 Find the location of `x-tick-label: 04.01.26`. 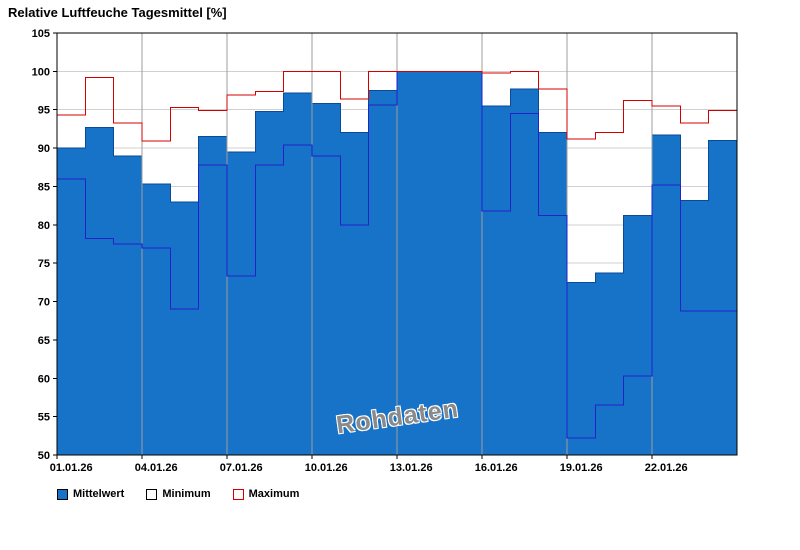

x-tick-label: 04.01.26 is located at coordinates (156, 468).